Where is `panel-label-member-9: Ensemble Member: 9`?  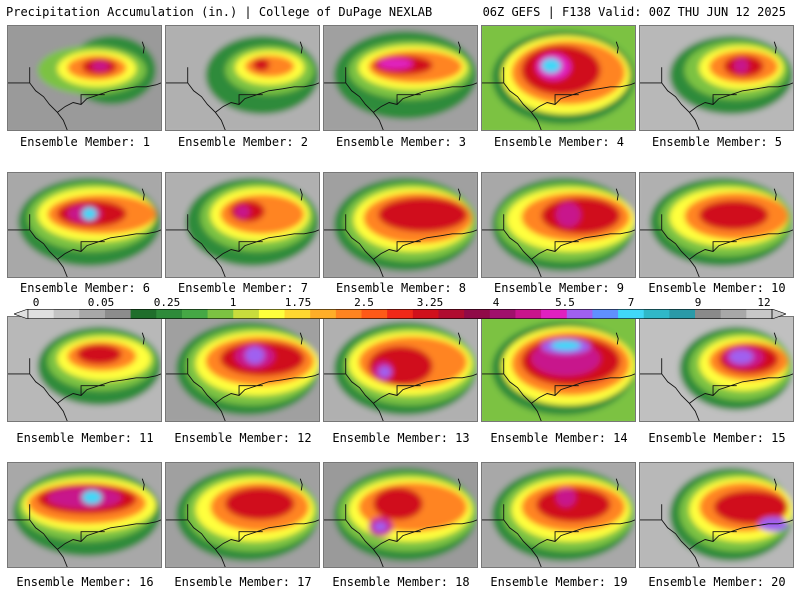
panel-label-member-9: Ensemble Member: 9 is located at coordinates (559, 288).